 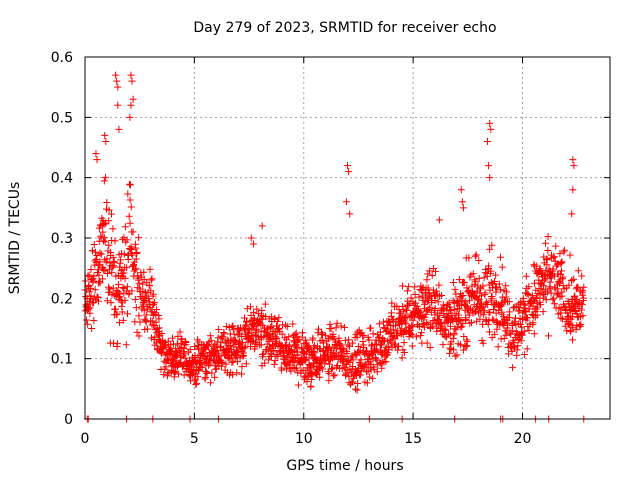 I want to click on y-tick-label: 0, so click(x=68, y=420).